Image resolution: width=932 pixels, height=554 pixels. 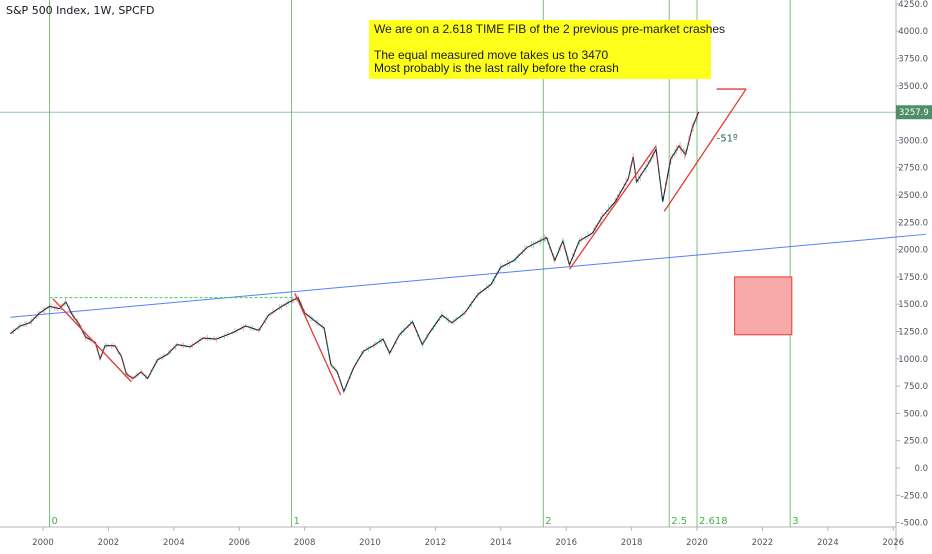 I want to click on current-price-badge, so click(x=914, y=112).